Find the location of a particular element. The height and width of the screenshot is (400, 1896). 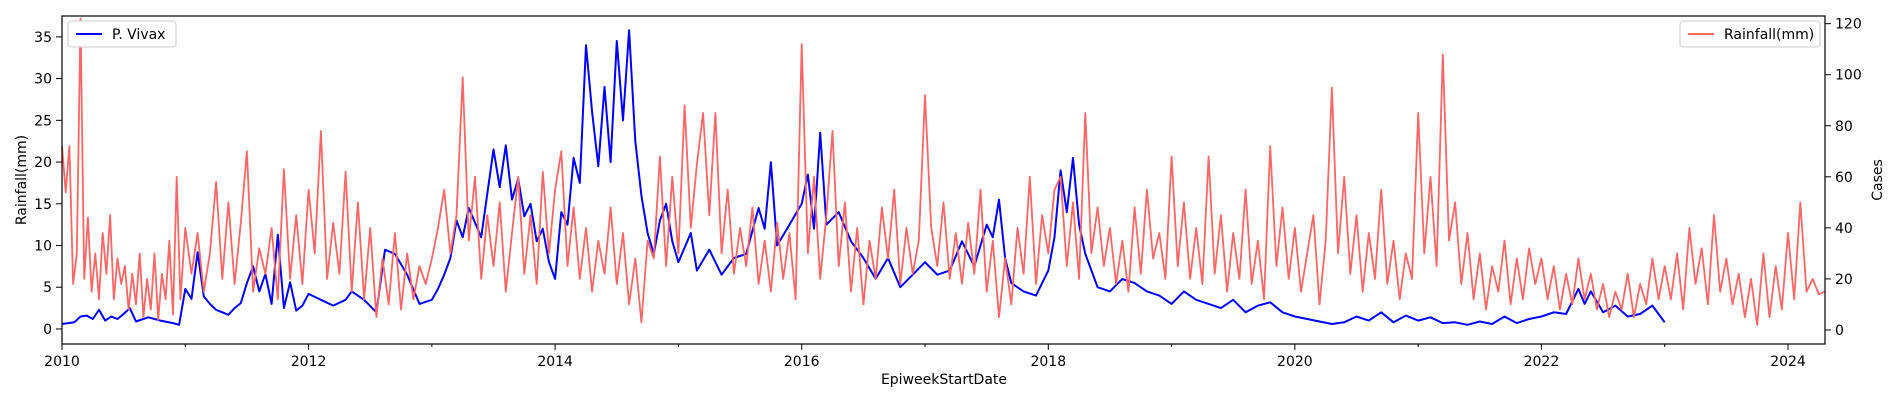

y-right-tick-label: 120 is located at coordinates (1848, 25).